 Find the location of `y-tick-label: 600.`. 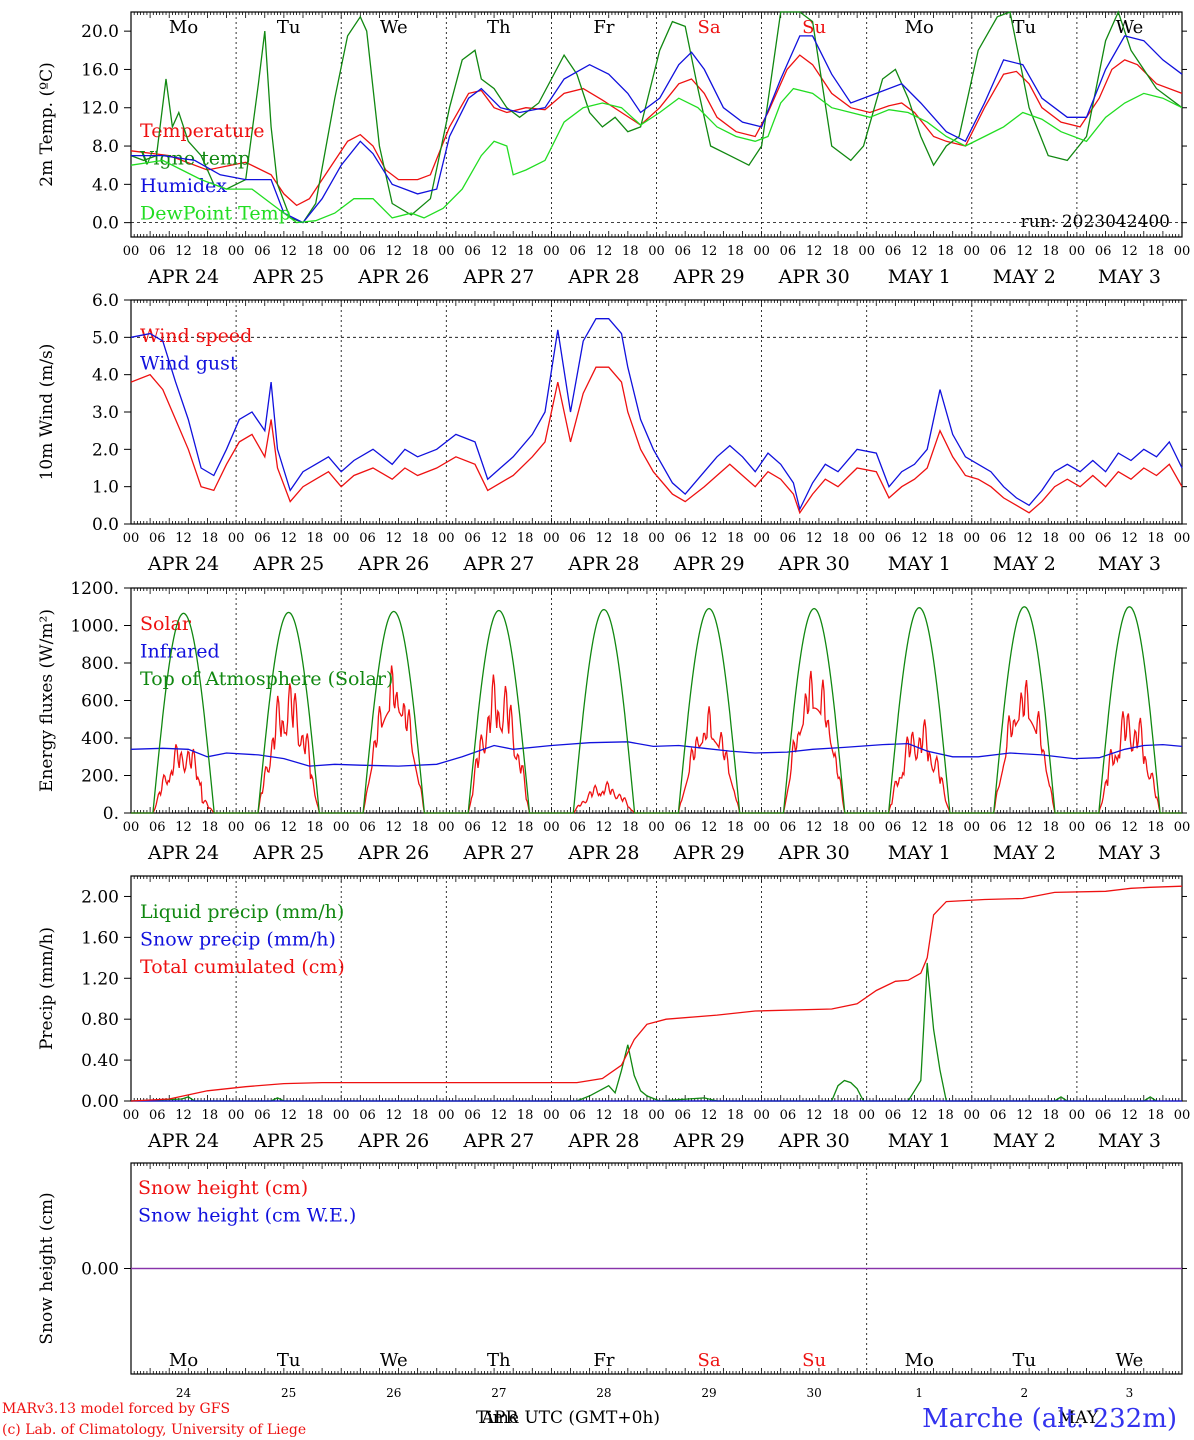

y-tick-label: 600. is located at coordinates (100, 702).